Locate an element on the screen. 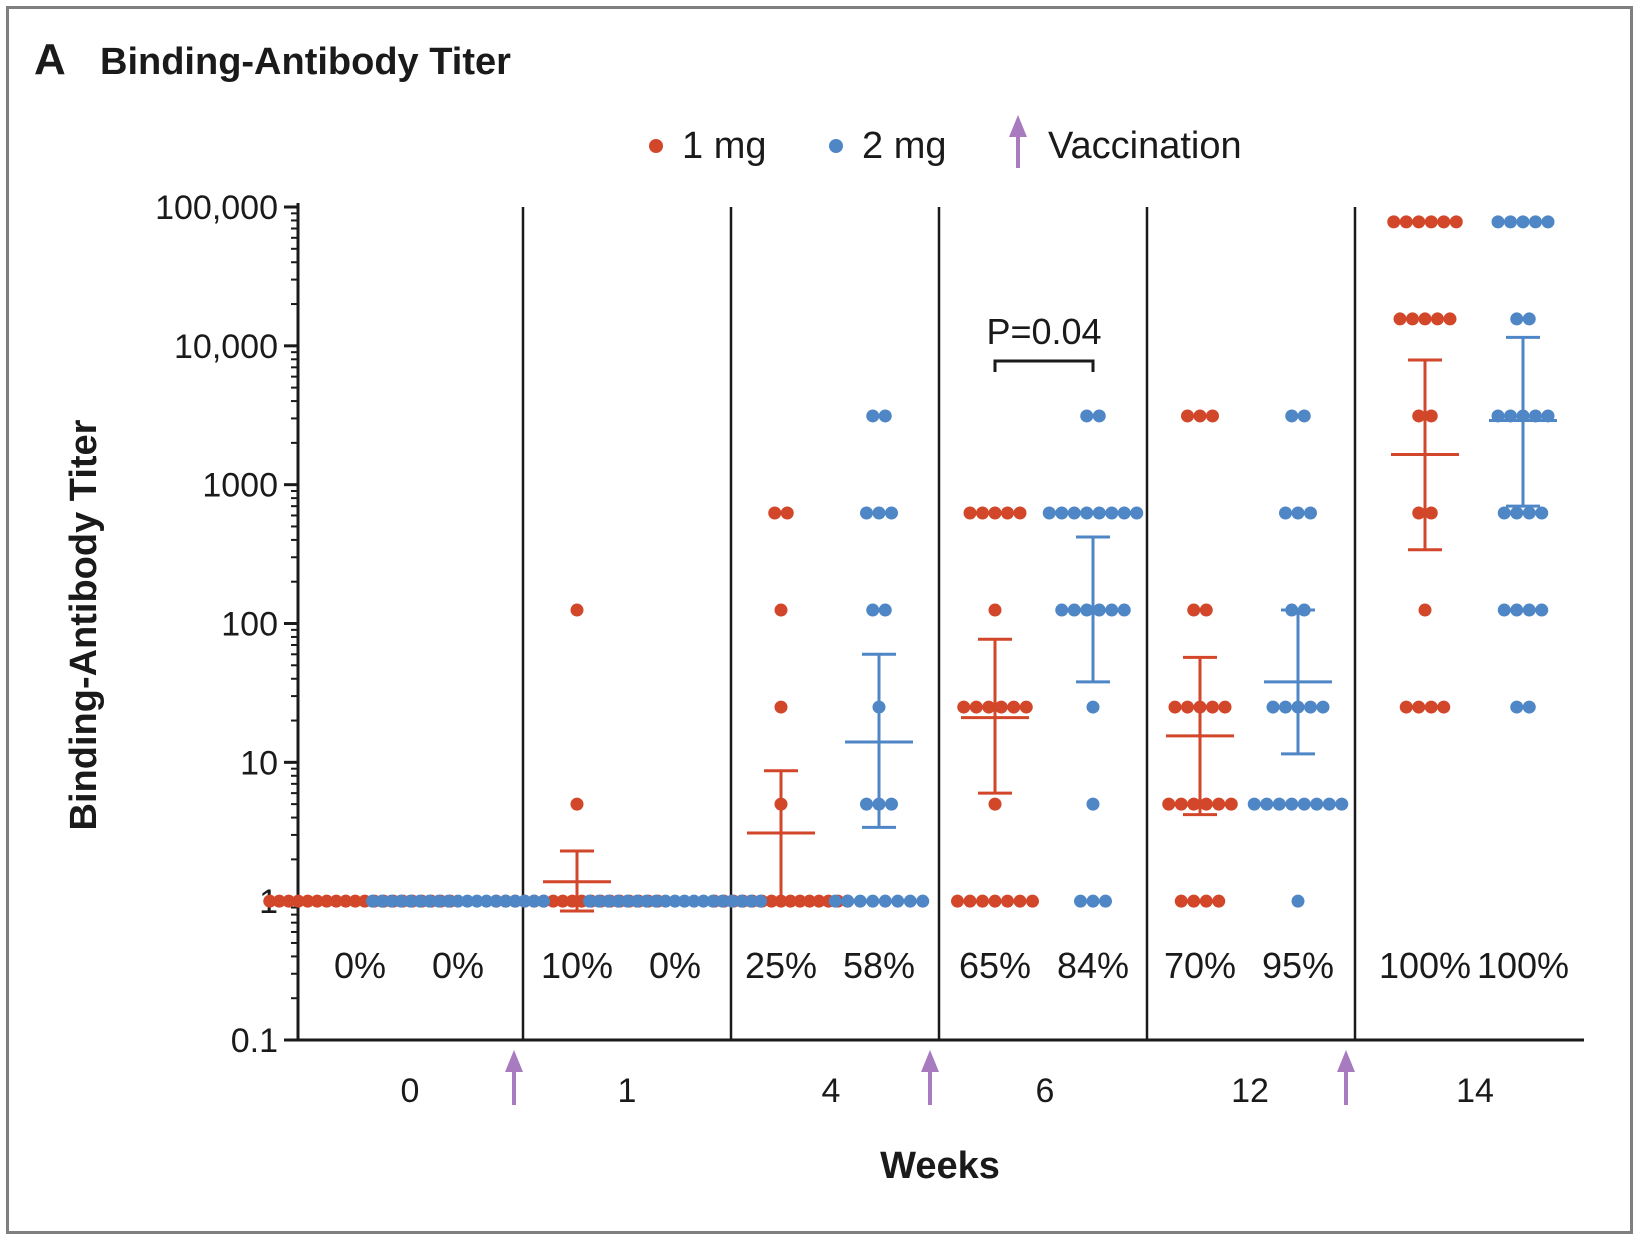  p-value-bracket is located at coordinates (1044, 365).